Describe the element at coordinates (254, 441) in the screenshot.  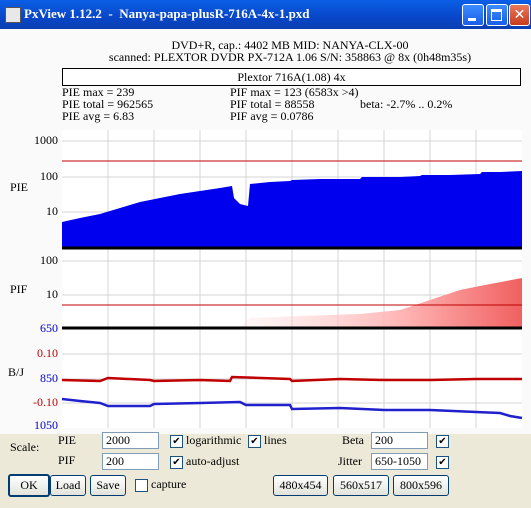
I see `lines-checkbox: ✔` at that location.